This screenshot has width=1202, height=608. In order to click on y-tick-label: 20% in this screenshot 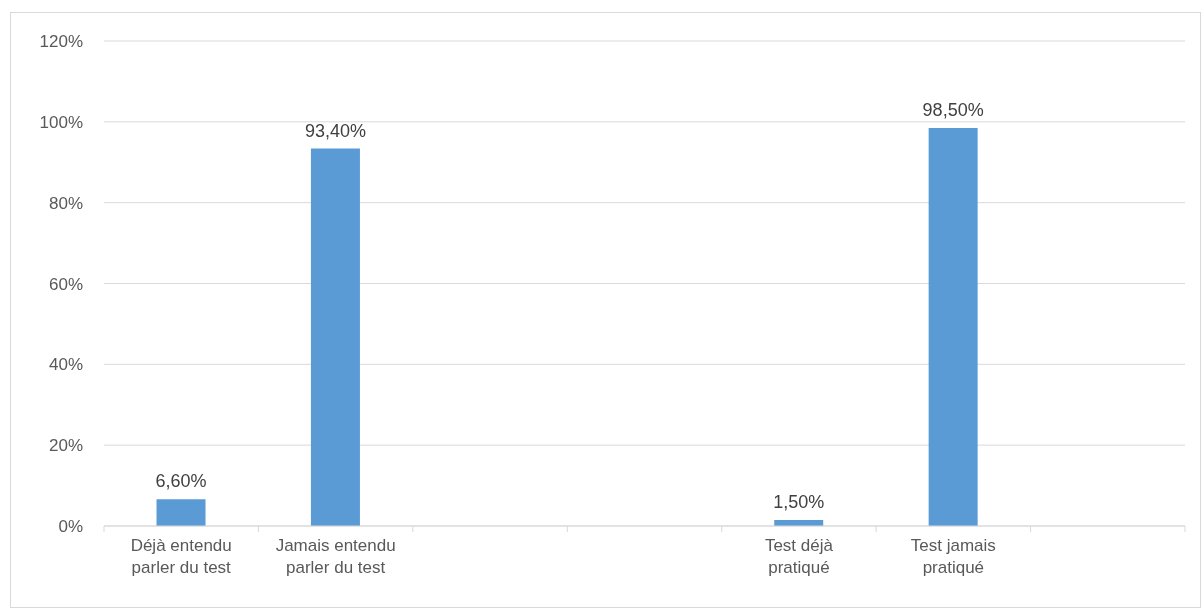, I will do `click(65, 446)`.